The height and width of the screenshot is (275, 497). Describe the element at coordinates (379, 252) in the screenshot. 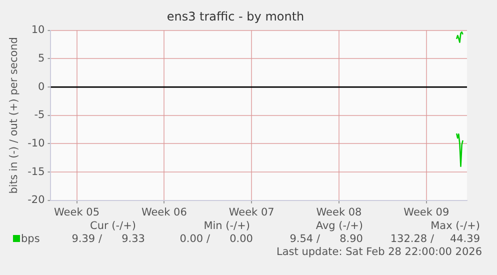

I see `text: Last update: Sat Feb 28 22:00:00 2026` at that location.